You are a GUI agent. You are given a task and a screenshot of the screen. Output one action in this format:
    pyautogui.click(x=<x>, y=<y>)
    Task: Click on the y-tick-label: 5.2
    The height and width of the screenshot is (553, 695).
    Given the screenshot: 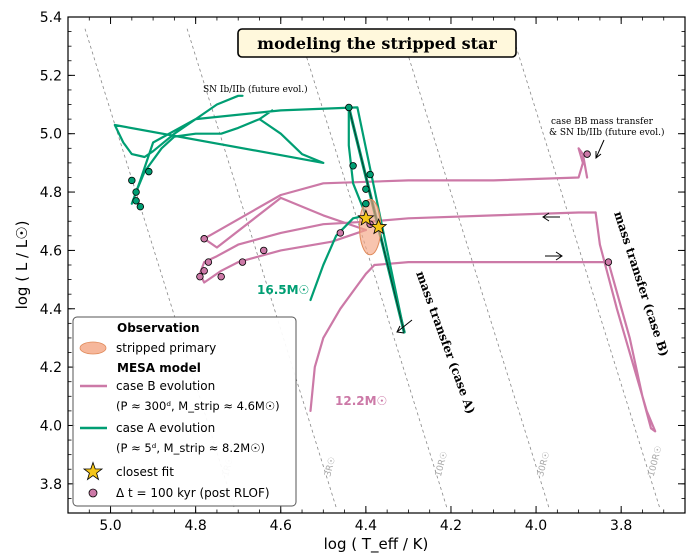 What is the action you would take?
    pyautogui.click(x=51, y=76)
    